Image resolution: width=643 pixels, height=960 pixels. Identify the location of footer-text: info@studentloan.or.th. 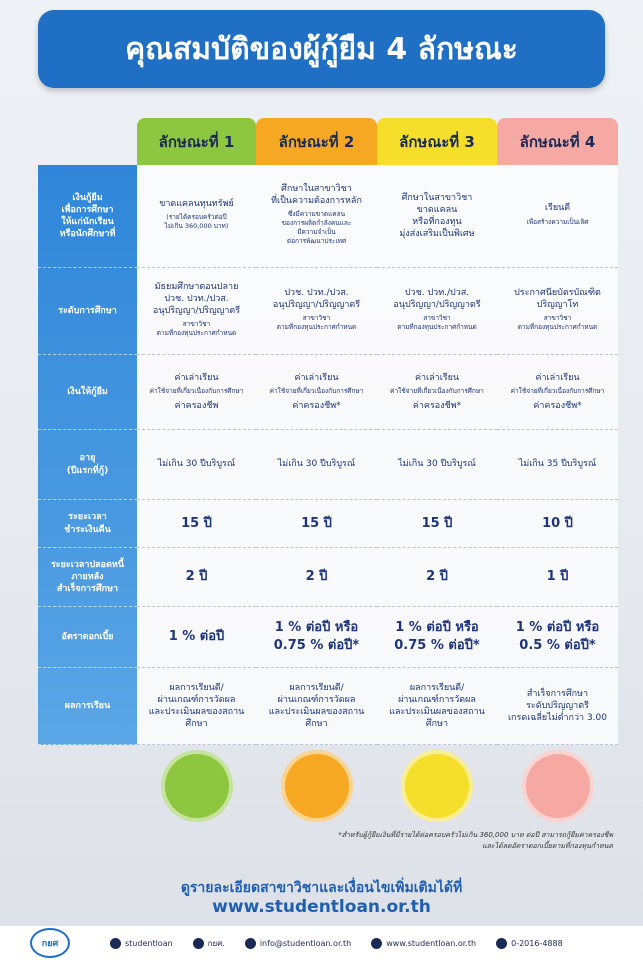
(305, 943).